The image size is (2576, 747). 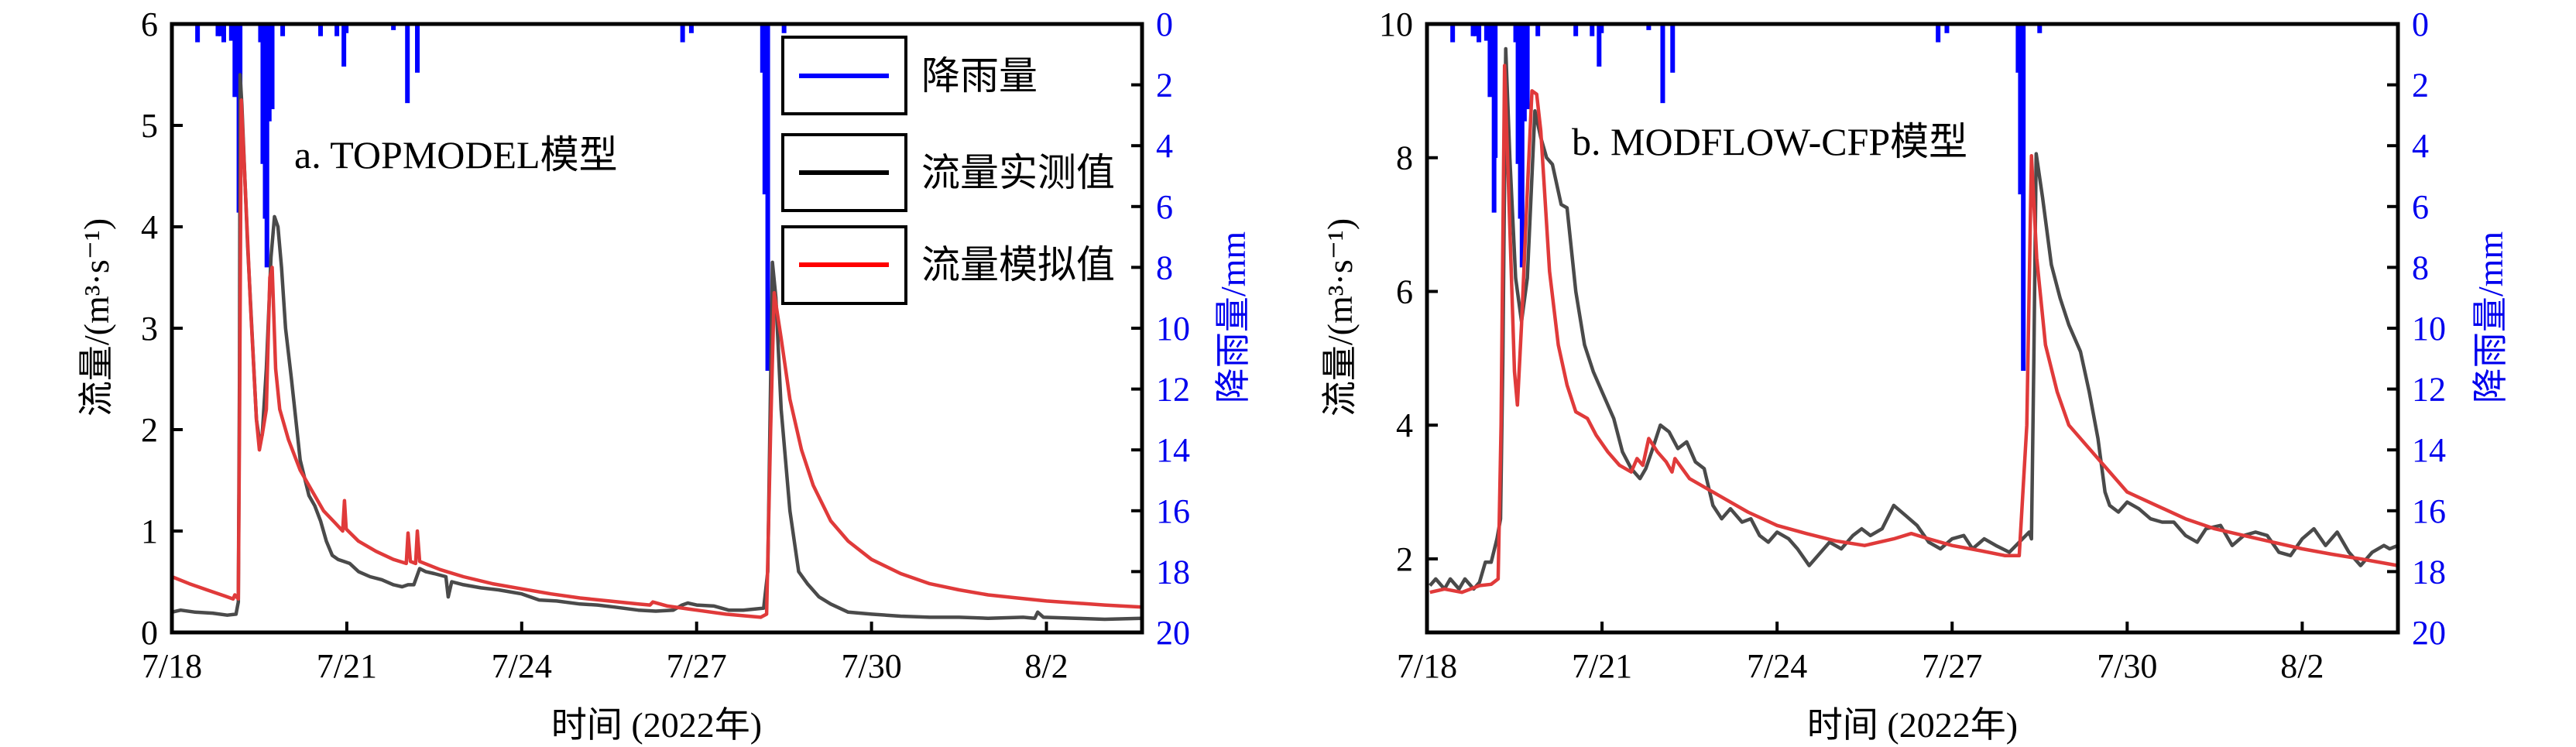 I want to click on y2-tick-label: 14, so click(x=1173, y=450).